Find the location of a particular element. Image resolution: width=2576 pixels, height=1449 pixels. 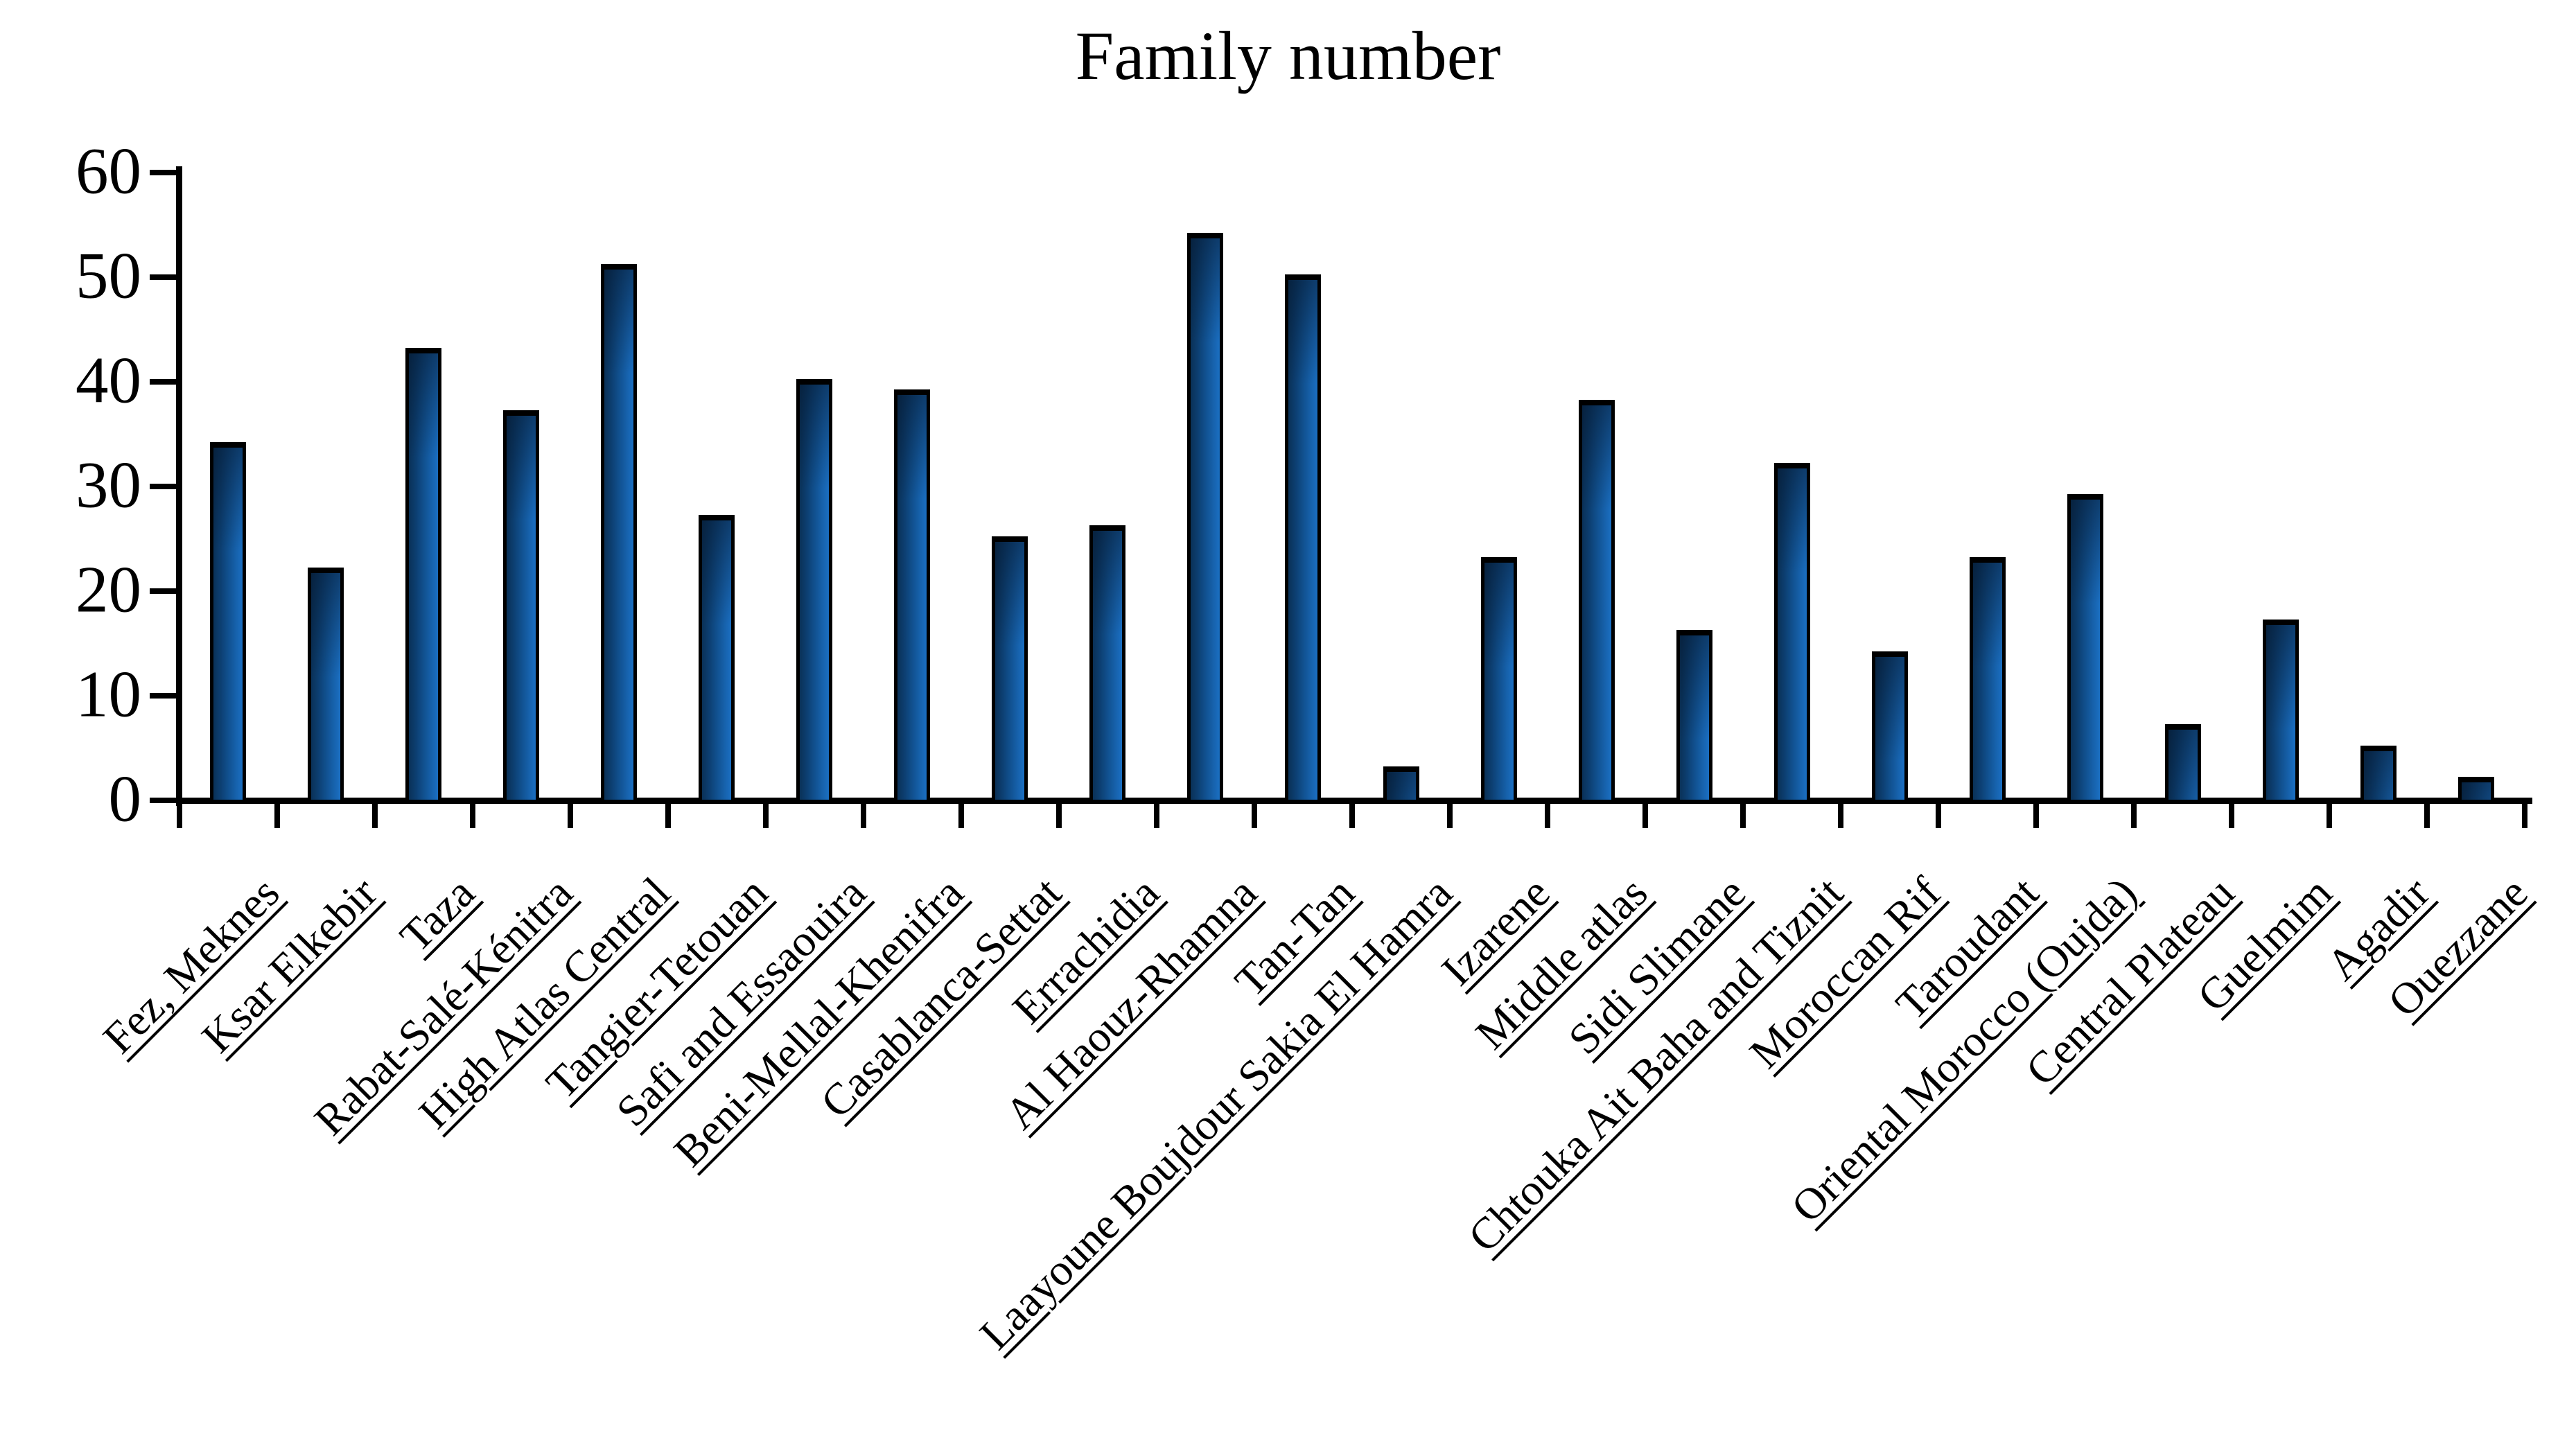

y-tick-label: 40 is located at coordinates (108, 380).